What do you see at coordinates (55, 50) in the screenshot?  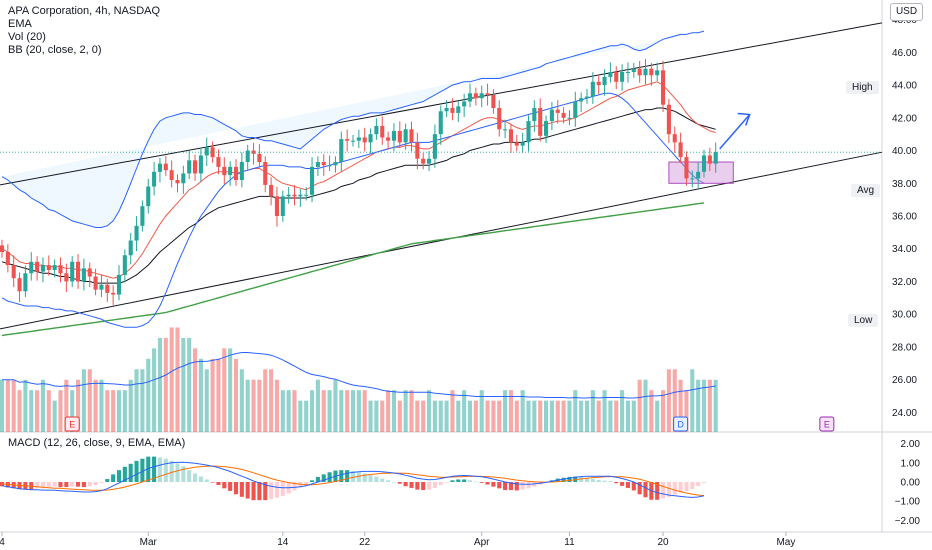 I see `bollinger-indicator-label: BB (20, close, 2, 0)` at bounding box center [55, 50].